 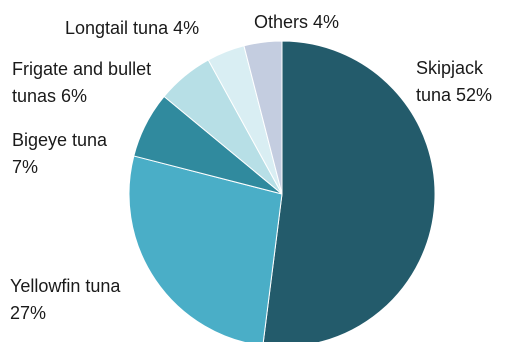 What do you see at coordinates (81, 82) in the screenshot?
I see `slice-label-4: Frigate and bullet tunas 6%` at bounding box center [81, 82].